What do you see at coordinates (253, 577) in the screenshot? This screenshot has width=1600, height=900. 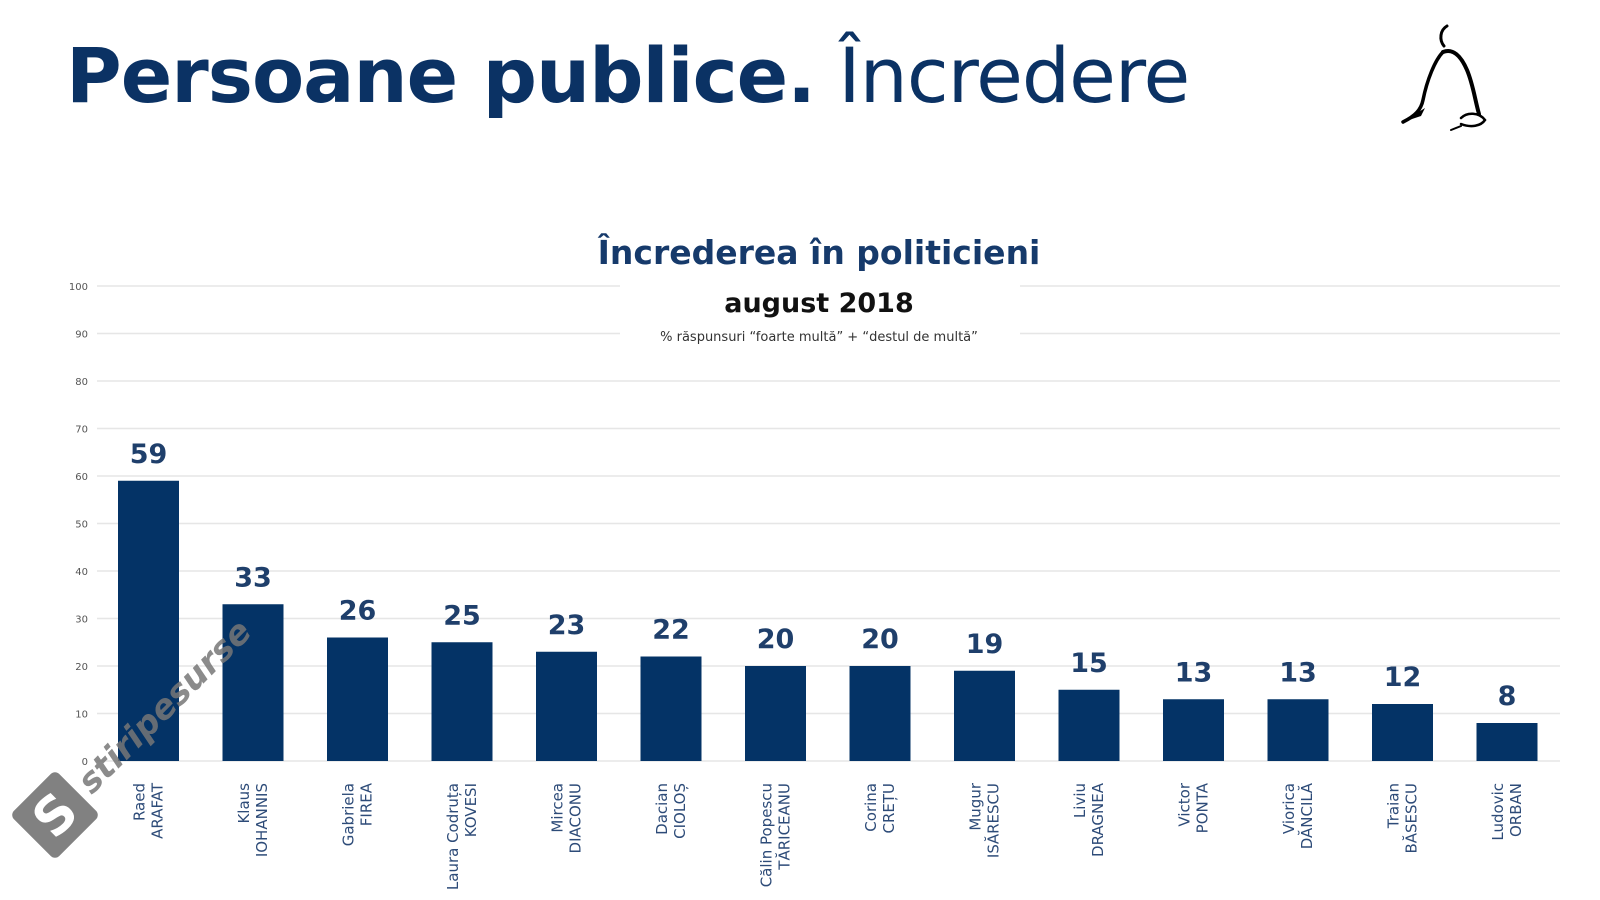 I see `value-label: 33` at bounding box center [253, 577].